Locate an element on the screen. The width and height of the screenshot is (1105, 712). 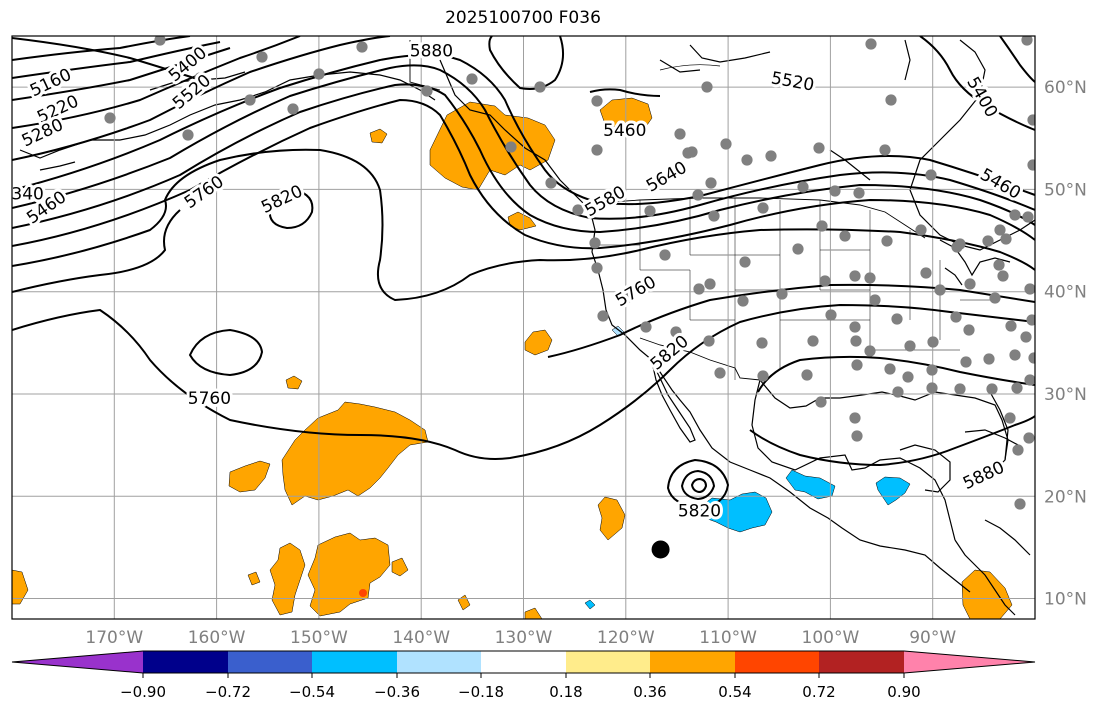
latitude-tick-label: 50°N is located at coordinates (1065, 190).